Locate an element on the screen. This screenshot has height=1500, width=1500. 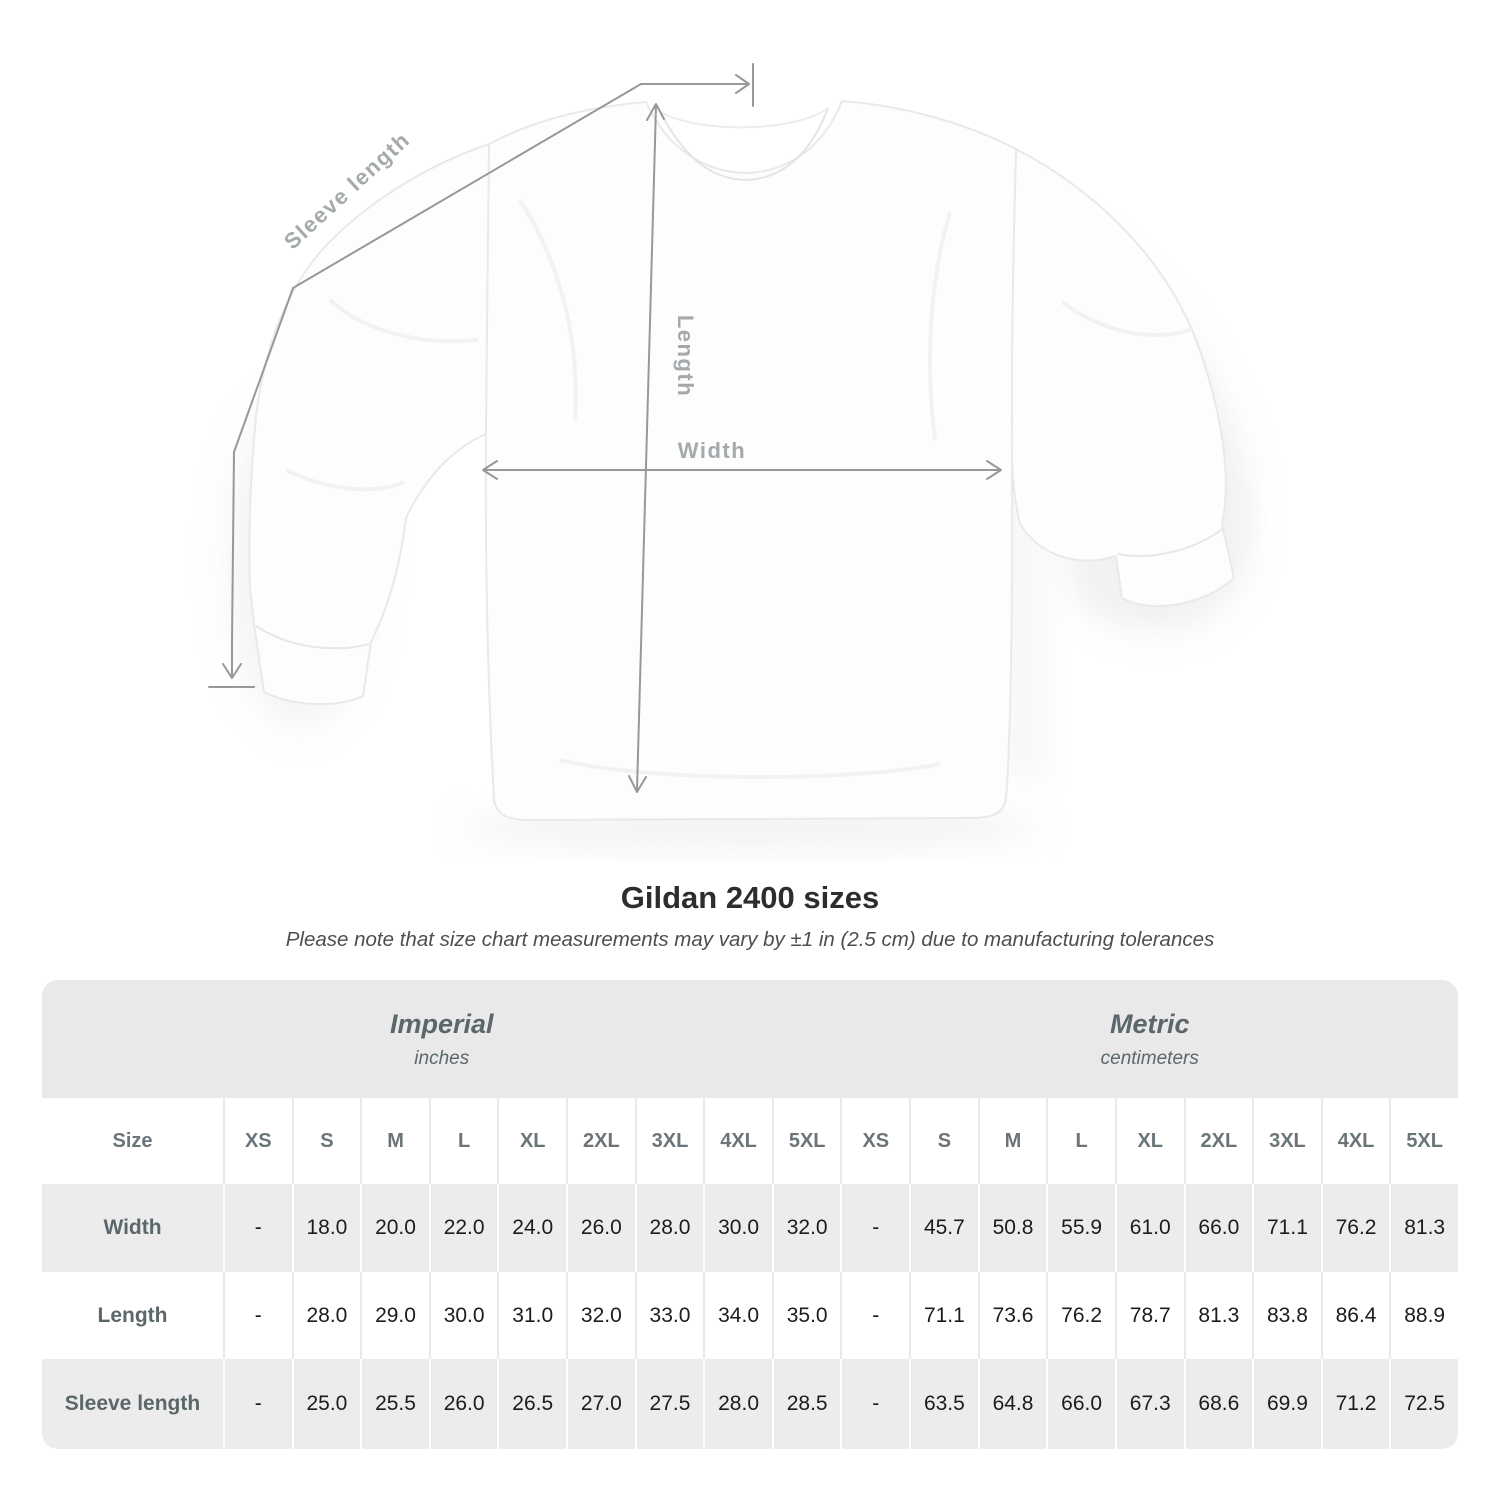
table-cell: 27.0 is located at coordinates (600, 1404).